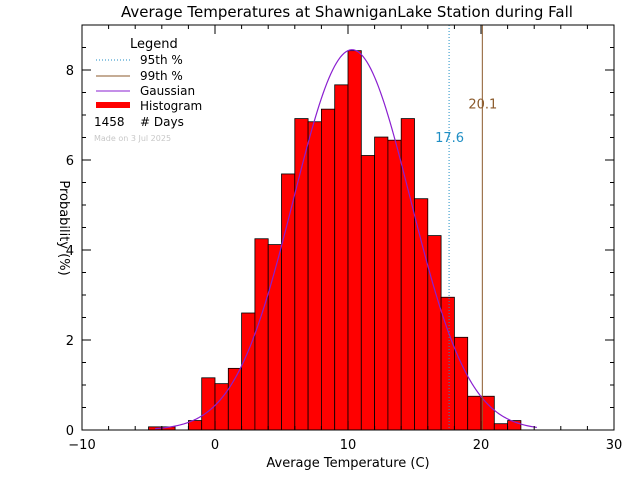 The image size is (640, 480). Describe the element at coordinates (171, 106) in the screenshot. I see `legend-label-histogram: Histogram` at that location.